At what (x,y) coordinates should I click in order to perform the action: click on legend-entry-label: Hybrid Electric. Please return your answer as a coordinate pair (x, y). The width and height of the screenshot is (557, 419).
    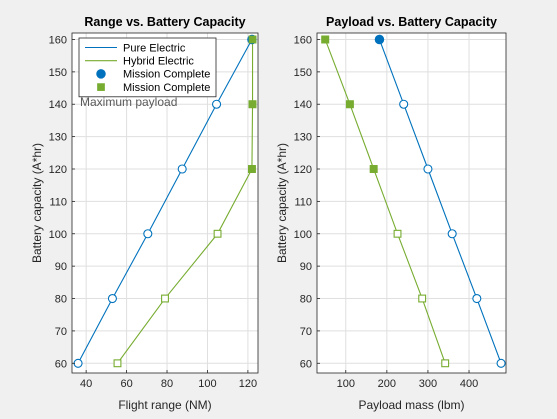
    Looking at the image, I should click on (158, 62).